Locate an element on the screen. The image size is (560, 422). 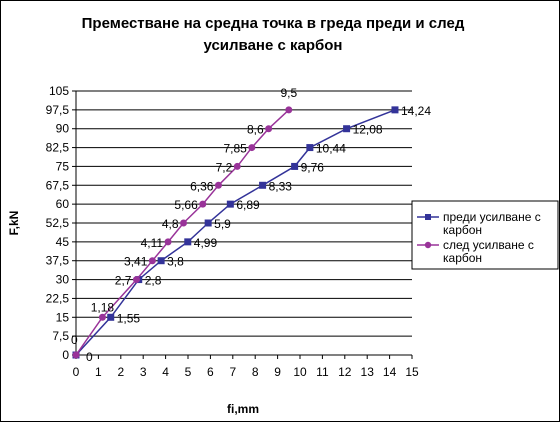
data-label-0: 14,24 is located at coordinates (416, 111).